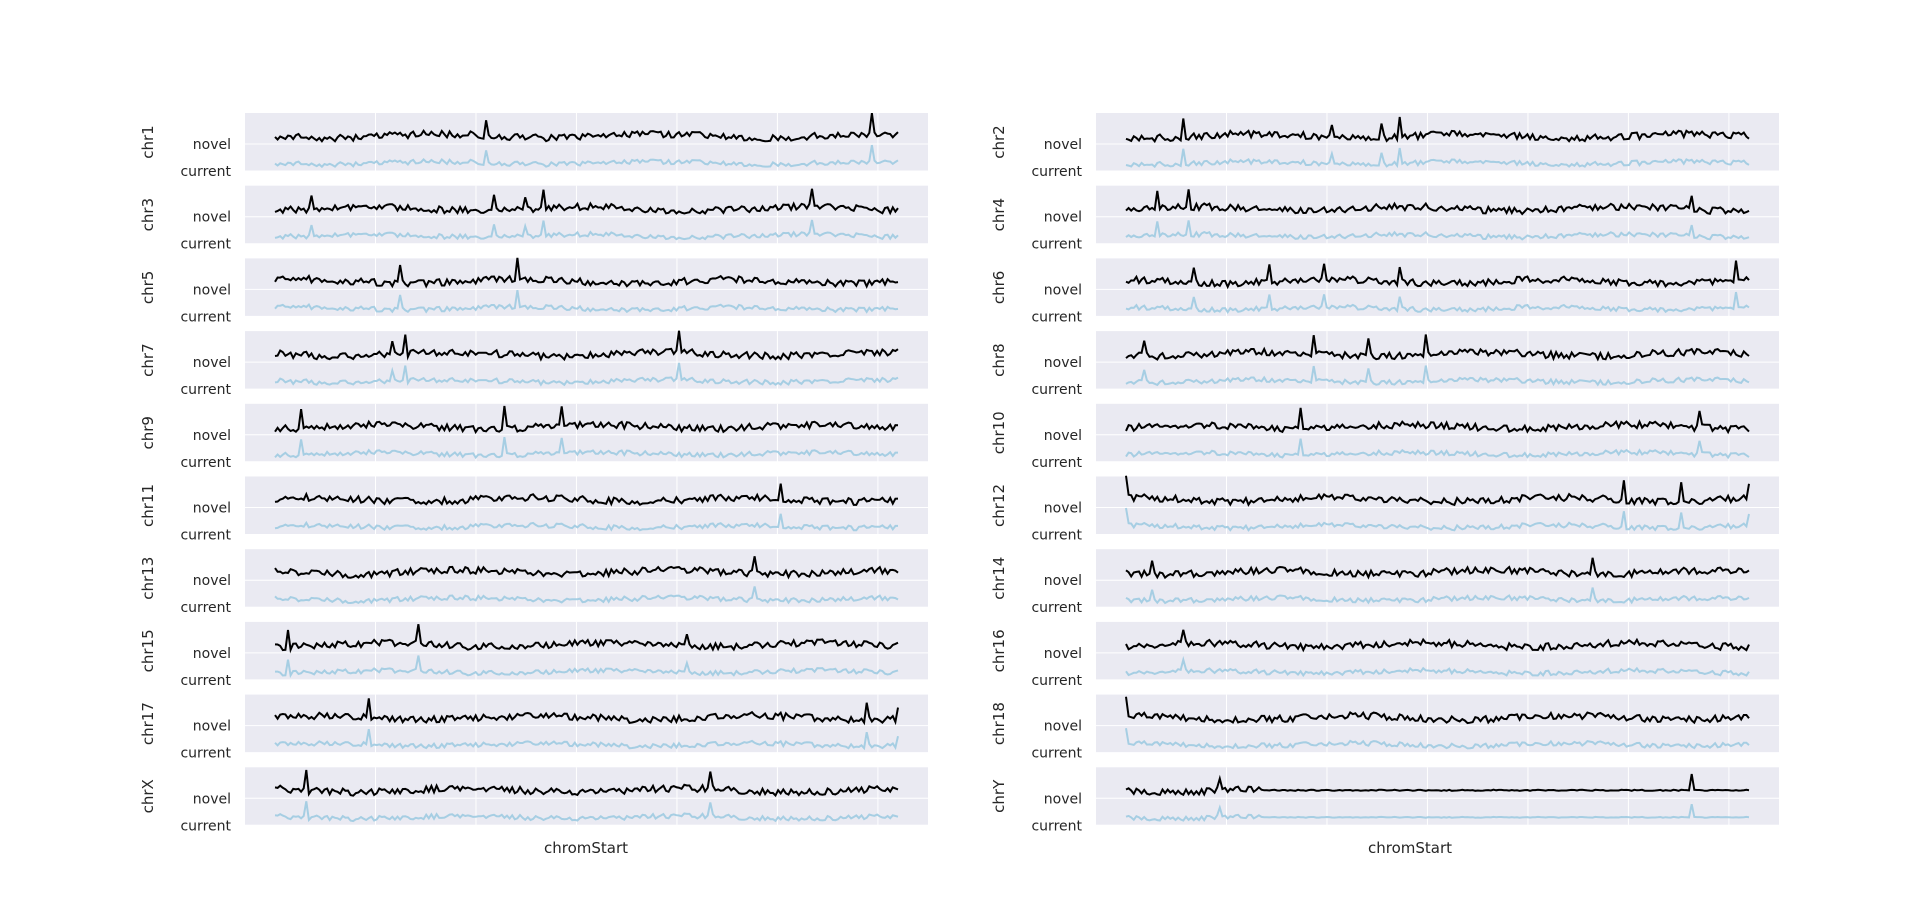  Describe the element at coordinates (533, 582) in the screenshot. I see `panel-chr13: novel current chr13` at that location.